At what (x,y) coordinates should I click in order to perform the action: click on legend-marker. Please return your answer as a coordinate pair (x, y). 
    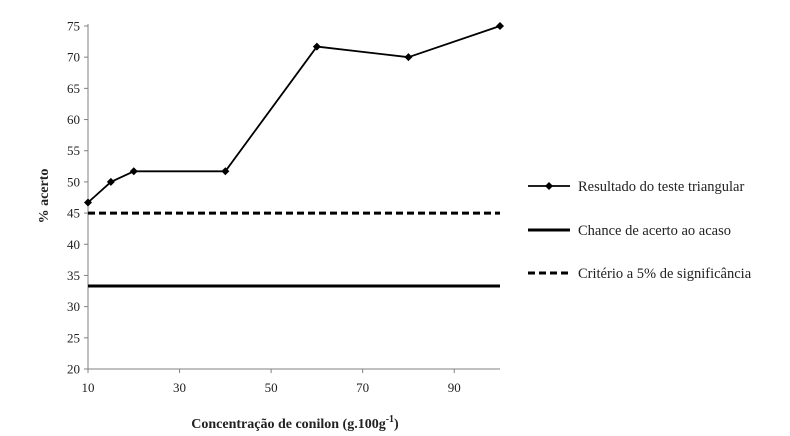
    Looking at the image, I should click on (549, 186).